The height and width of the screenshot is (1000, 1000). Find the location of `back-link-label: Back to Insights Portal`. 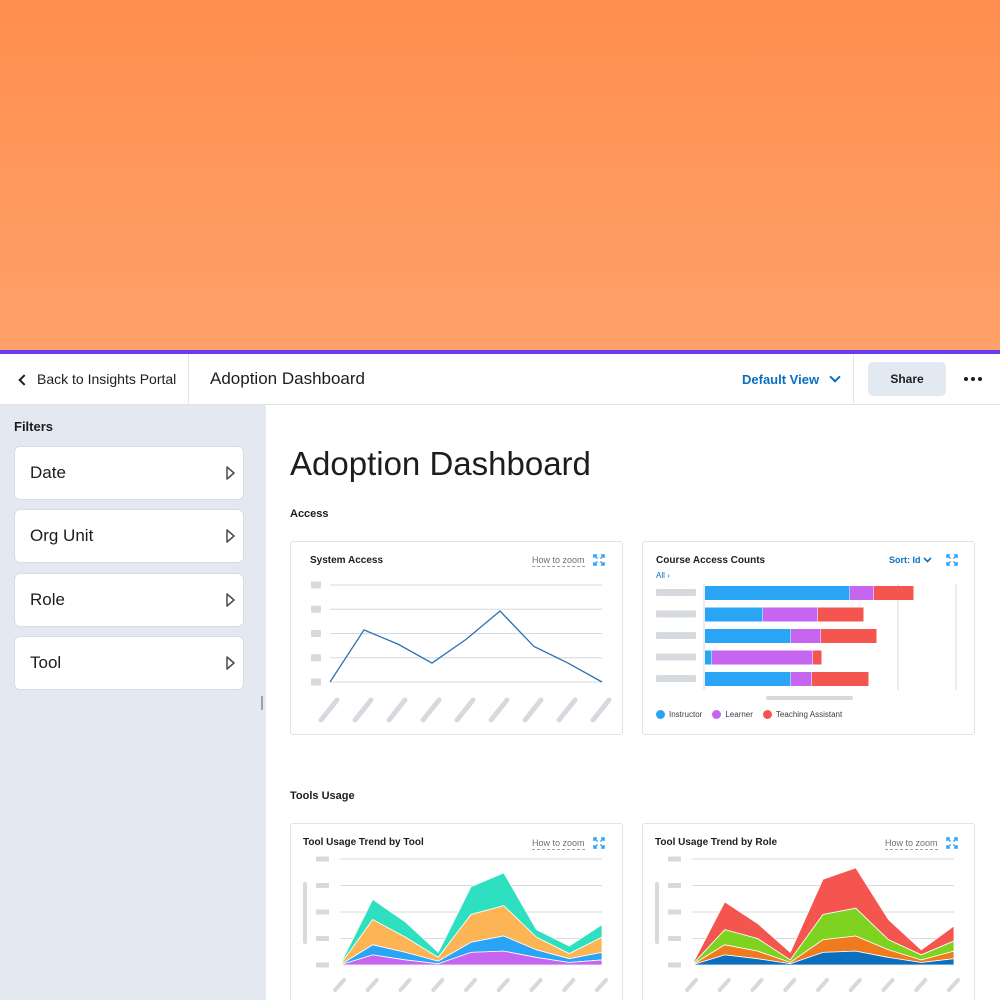

back-link-label: Back to Insights Portal is located at coordinates (107, 379).